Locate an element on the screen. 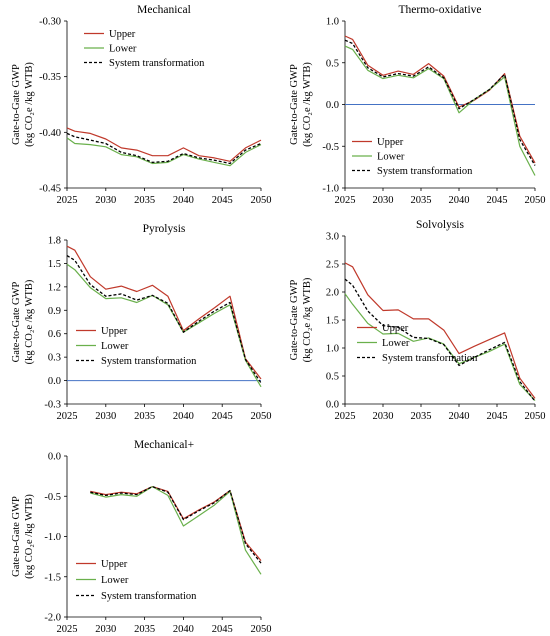 Image resolution: width=550 pixels, height=636 pixels. chart-title: Mechanical is located at coordinates (164, 10).